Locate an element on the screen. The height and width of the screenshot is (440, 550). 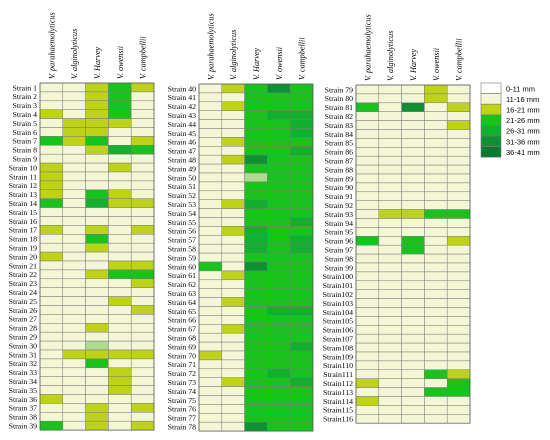
row-label: Strain 66 is located at coordinates (182, 320).